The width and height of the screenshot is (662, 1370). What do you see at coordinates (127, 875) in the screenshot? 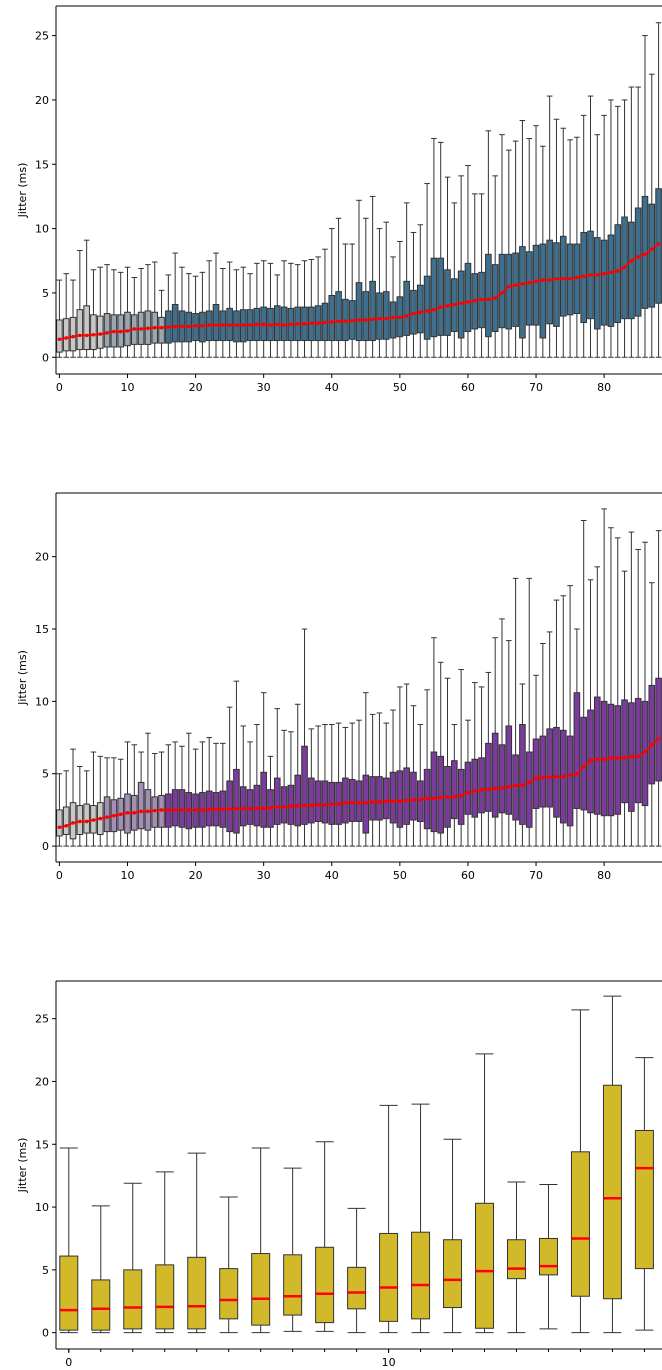
I see `x-tick-label: 10` at bounding box center [127, 875].